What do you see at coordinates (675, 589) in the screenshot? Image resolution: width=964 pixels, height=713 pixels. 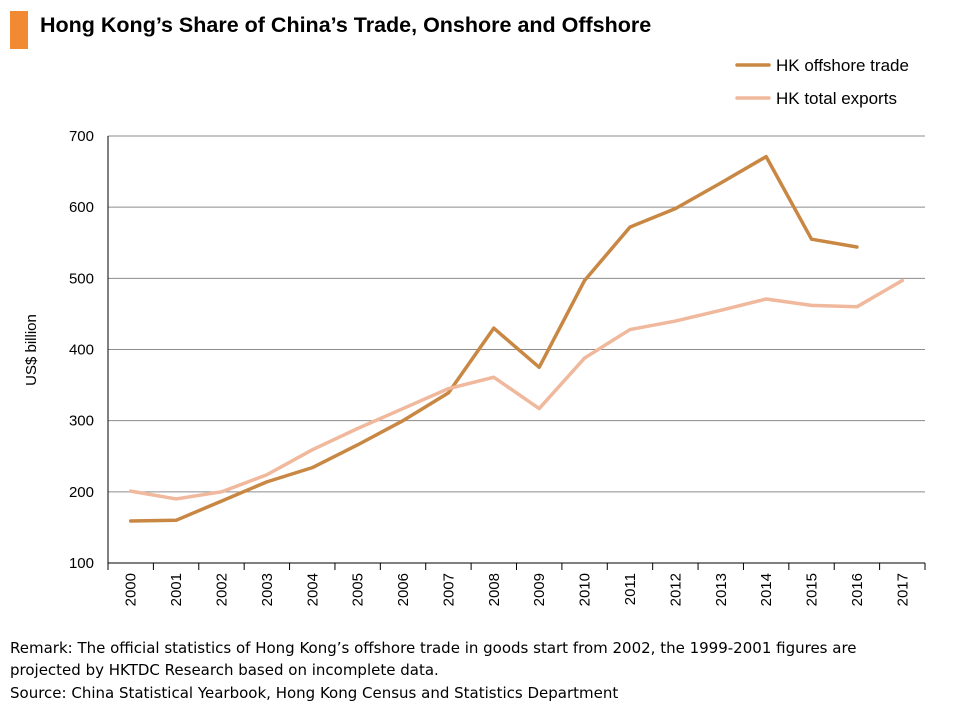 I see `x-tick-label: 2012` at bounding box center [675, 589].